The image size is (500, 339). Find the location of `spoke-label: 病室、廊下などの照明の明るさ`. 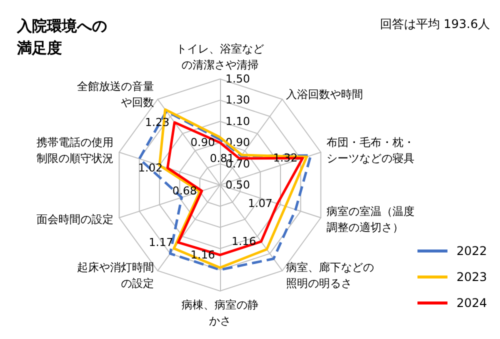

spoke-label: 病室、廊下などの照明の明るさ is located at coordinates (330, 275).